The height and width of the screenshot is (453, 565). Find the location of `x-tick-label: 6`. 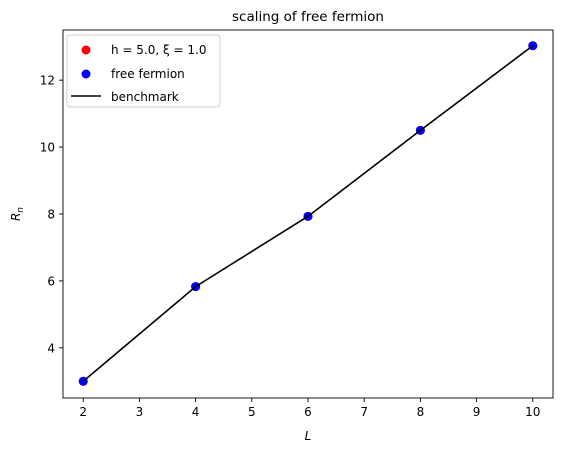

x-tick-label: 6 is located at coordinates (308, 412).